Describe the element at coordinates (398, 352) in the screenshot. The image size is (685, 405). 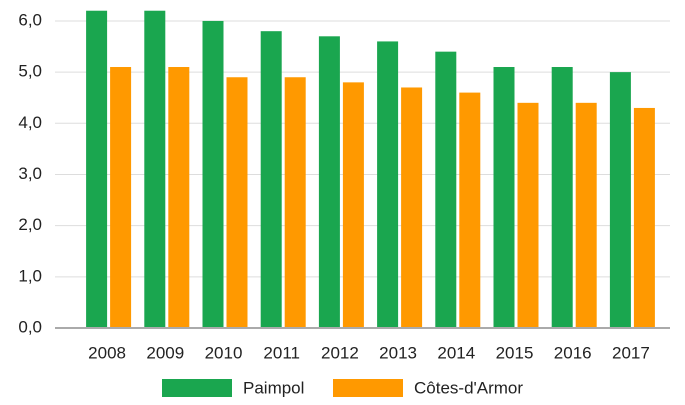
I see `x-tick-label: 2013` at that location.